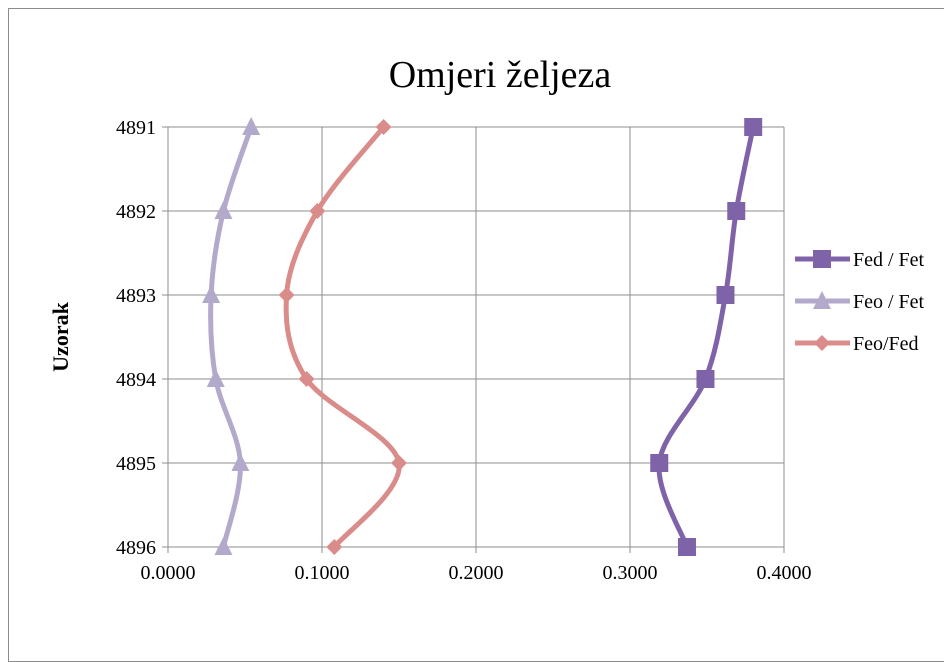  I want to click on legend-label: Feo/Fed, so click(886, 344).